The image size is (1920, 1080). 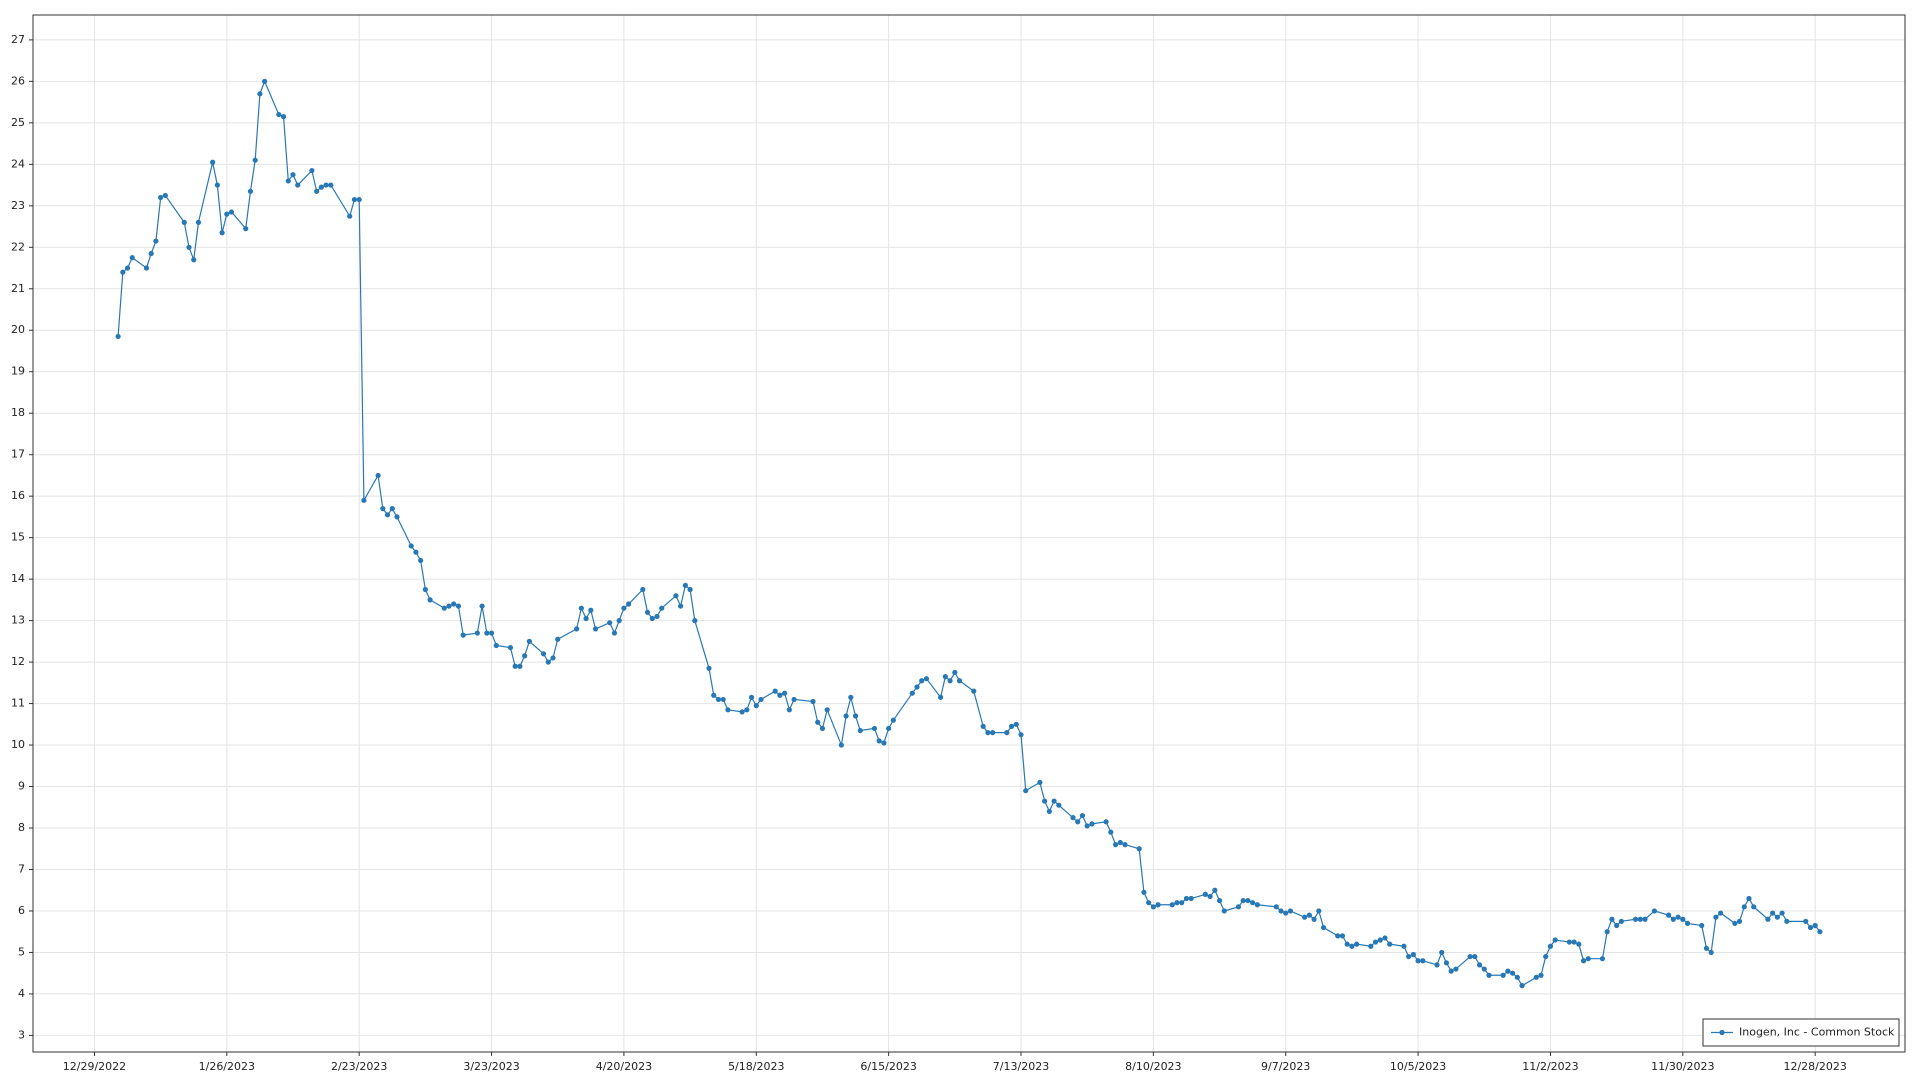 I want to click on legend-box, so click(x=1801, y=1032).